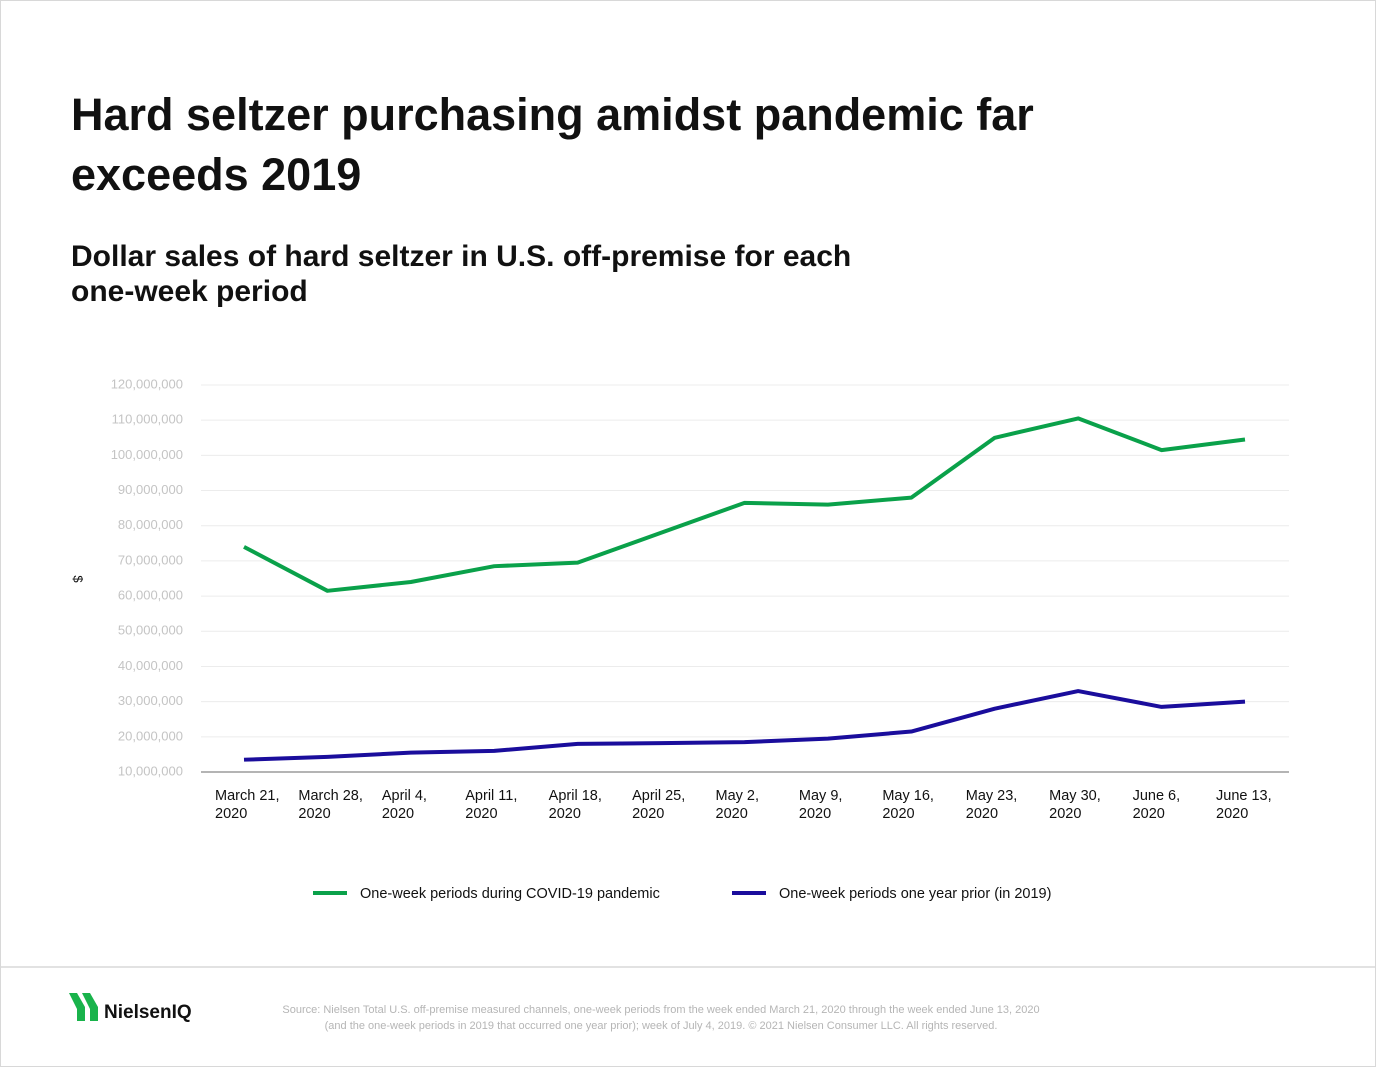 Image resolution: width=1376 pixels, height=1067 pixels. Describe the element at coordinates (216, 174) in the screenshot. I see `chart-title: exceeds 2019` at that location.